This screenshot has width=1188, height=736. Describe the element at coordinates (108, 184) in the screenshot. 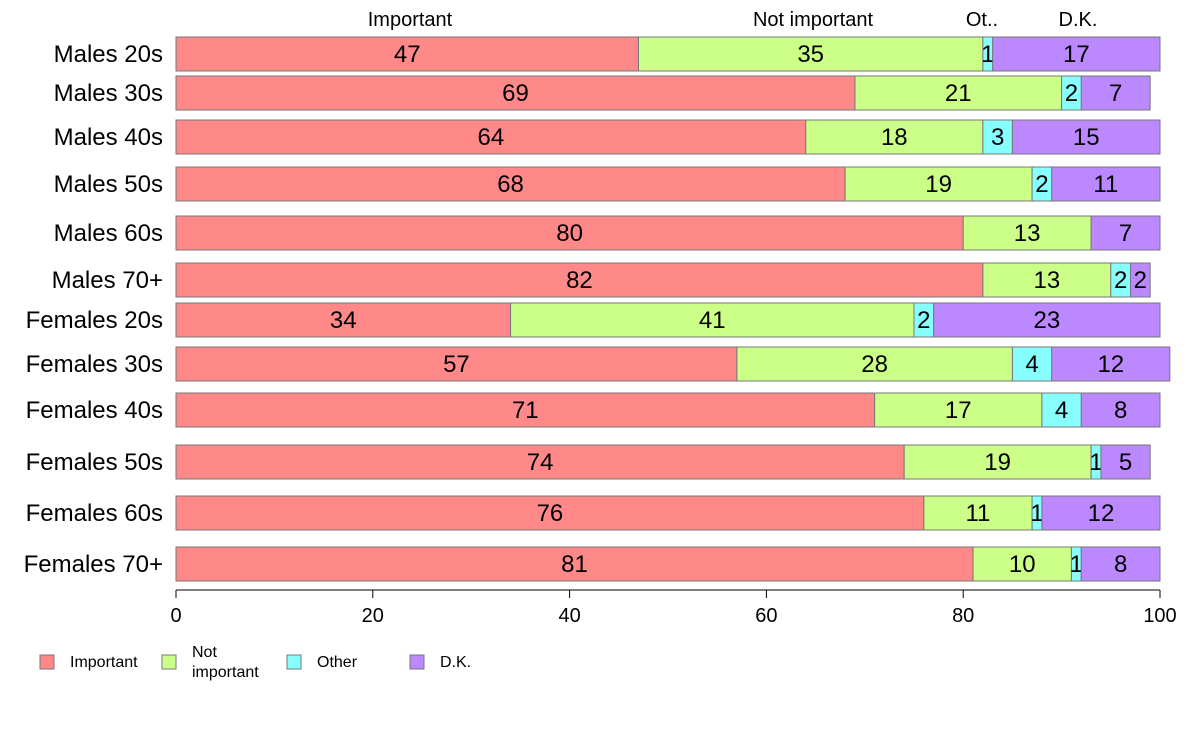

I see `category-label: Males 50s` at that location.